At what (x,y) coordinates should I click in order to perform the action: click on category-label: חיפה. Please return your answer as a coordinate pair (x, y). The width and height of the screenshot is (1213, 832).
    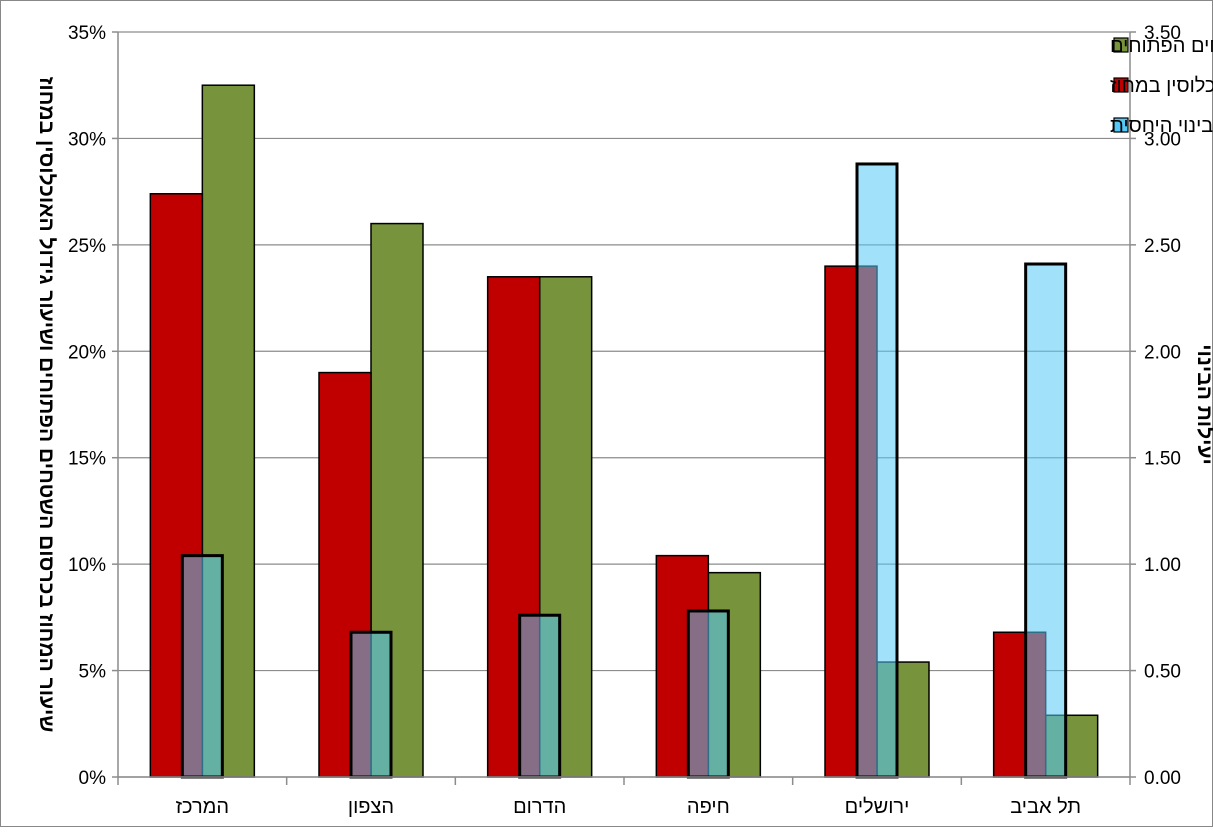
    Looking at the image, I should click on (708, 807).